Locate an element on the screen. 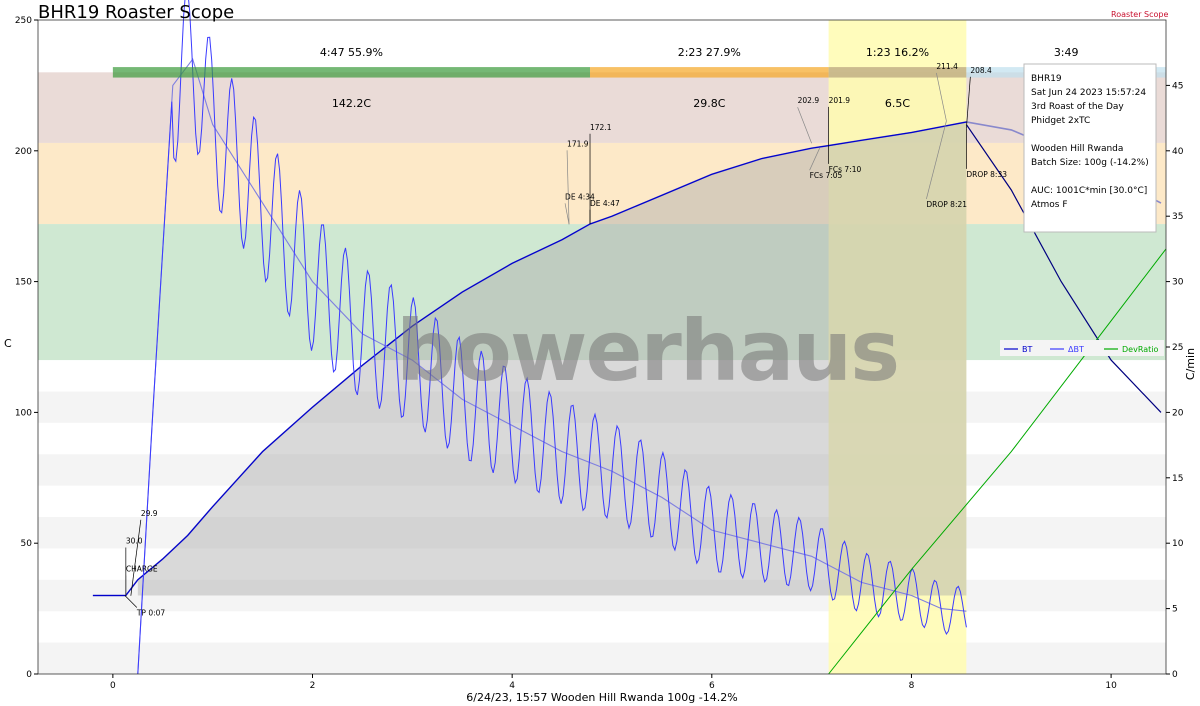 This screenshot has height=706, width=1200. y-left-tick-label: 250 is located at coordinates (23, 21).